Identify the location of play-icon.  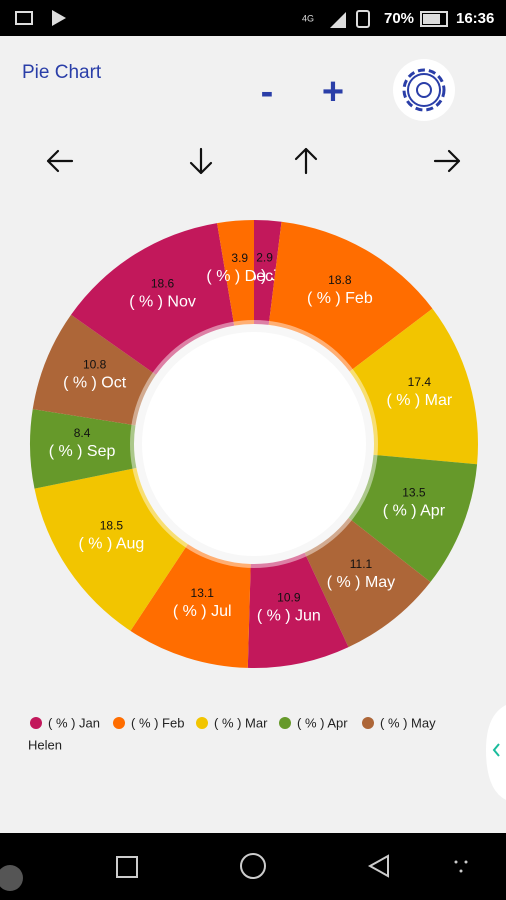
(59, 18).